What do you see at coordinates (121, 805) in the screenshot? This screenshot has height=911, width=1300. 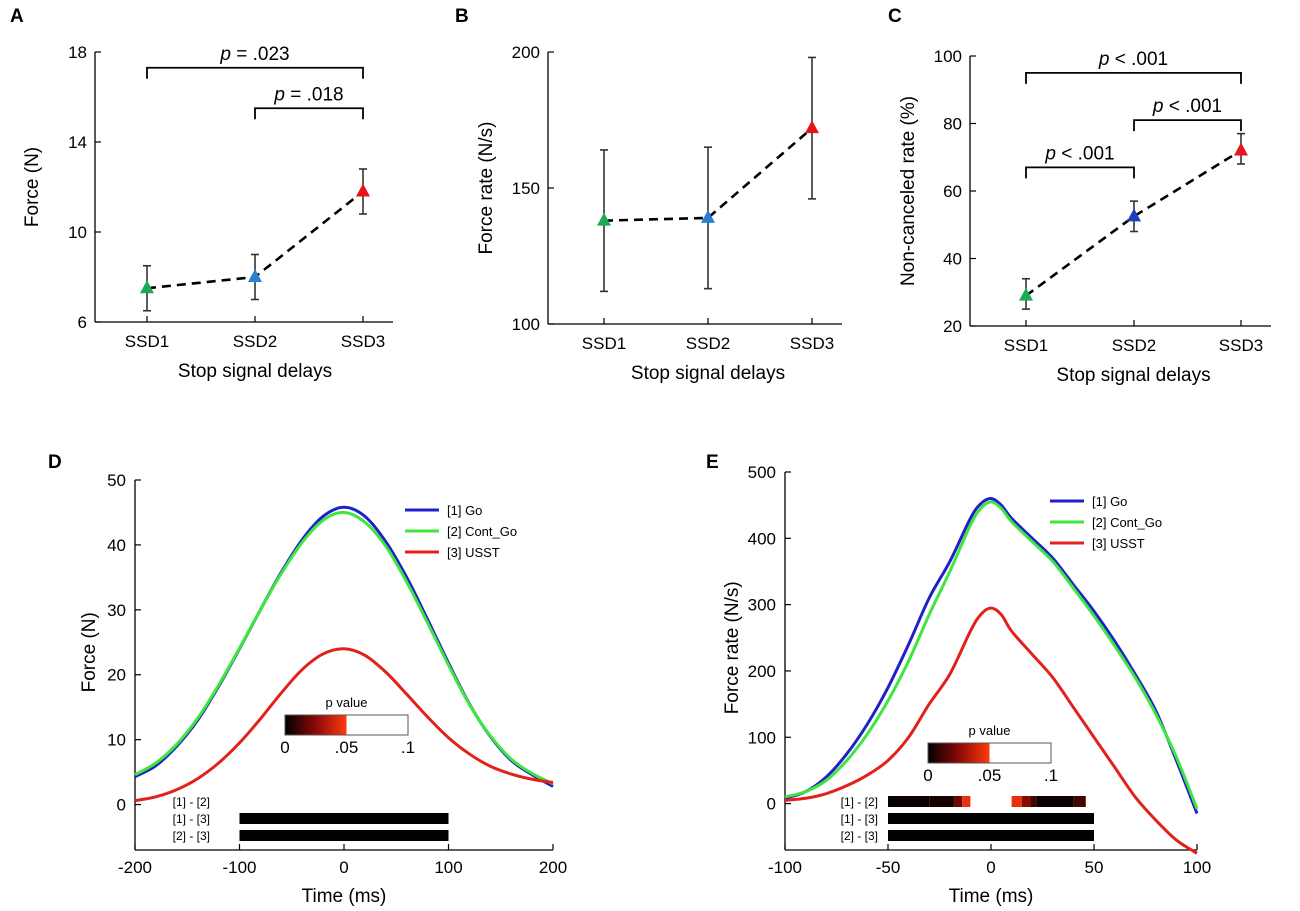 I see `chart-d-y-tick-label: 0` at bounding box center [121, 805].